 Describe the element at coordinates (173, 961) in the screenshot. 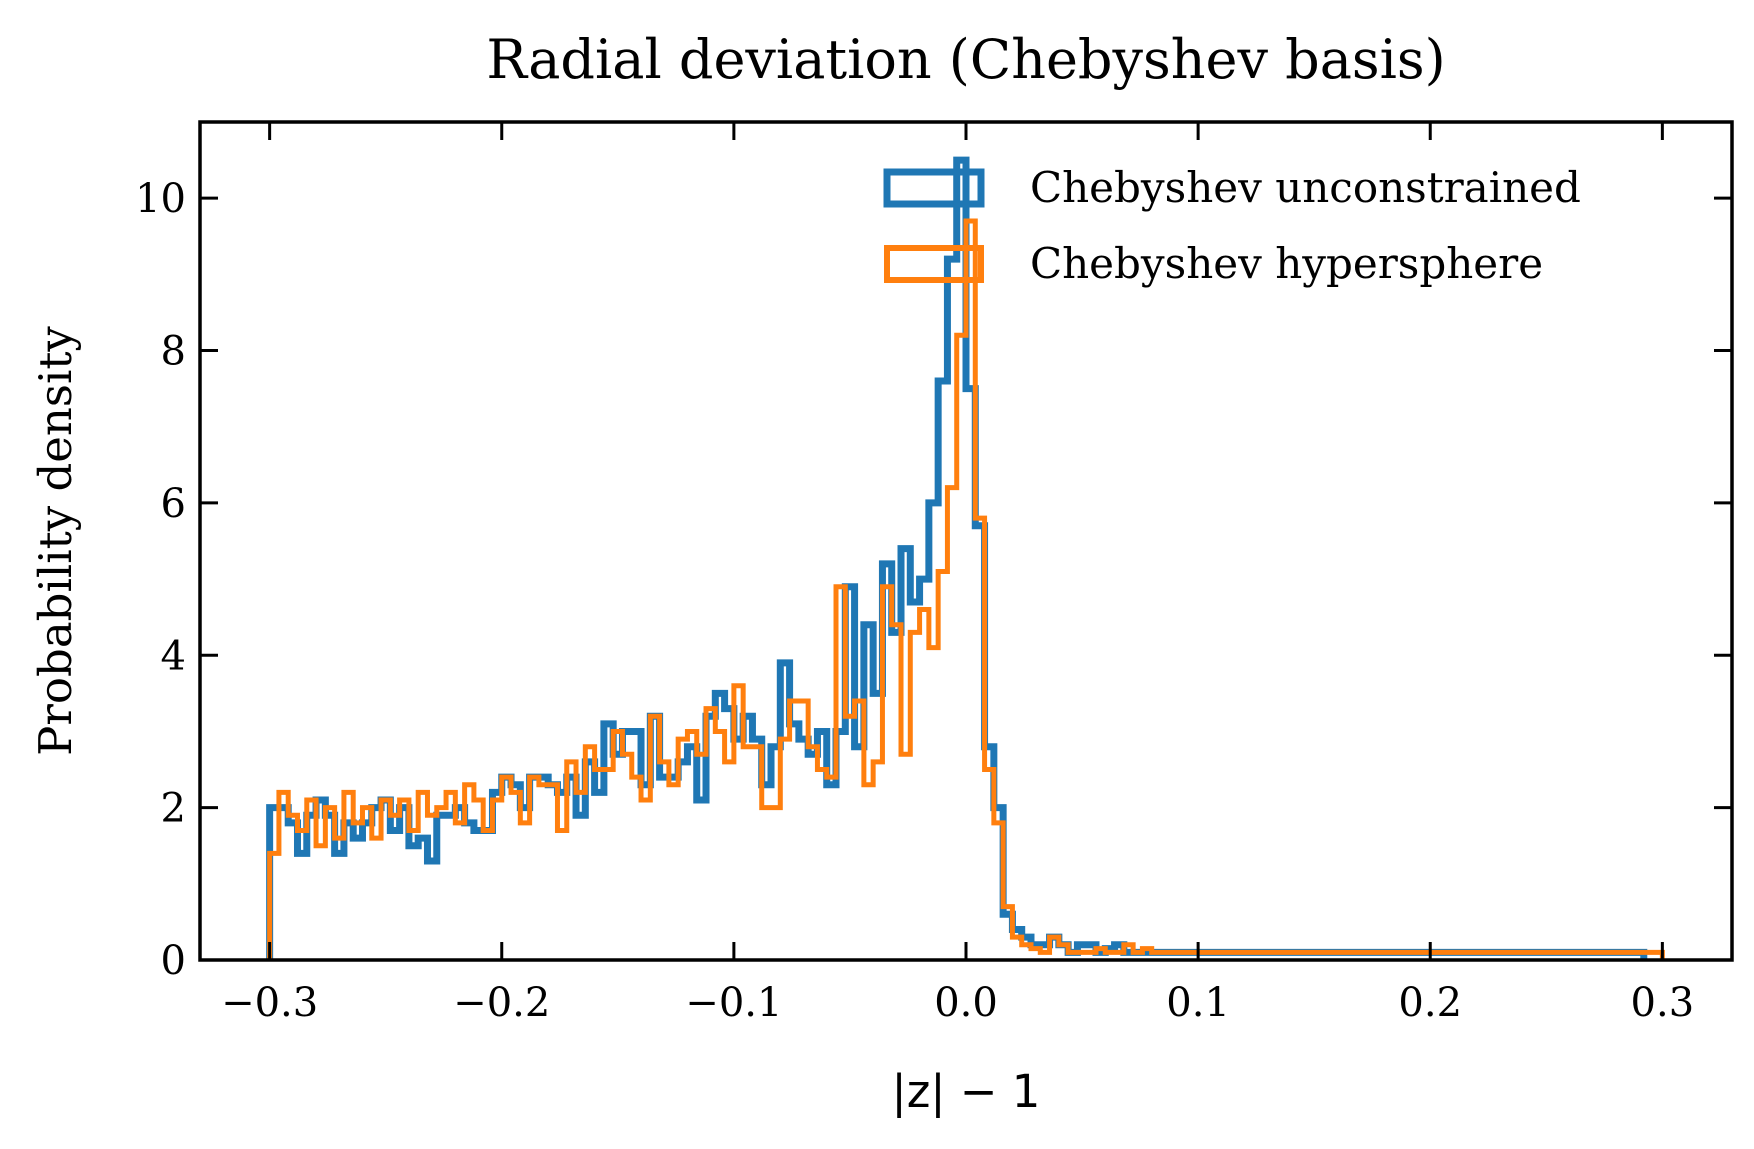

I see `y-tick-label: 0` at that location.